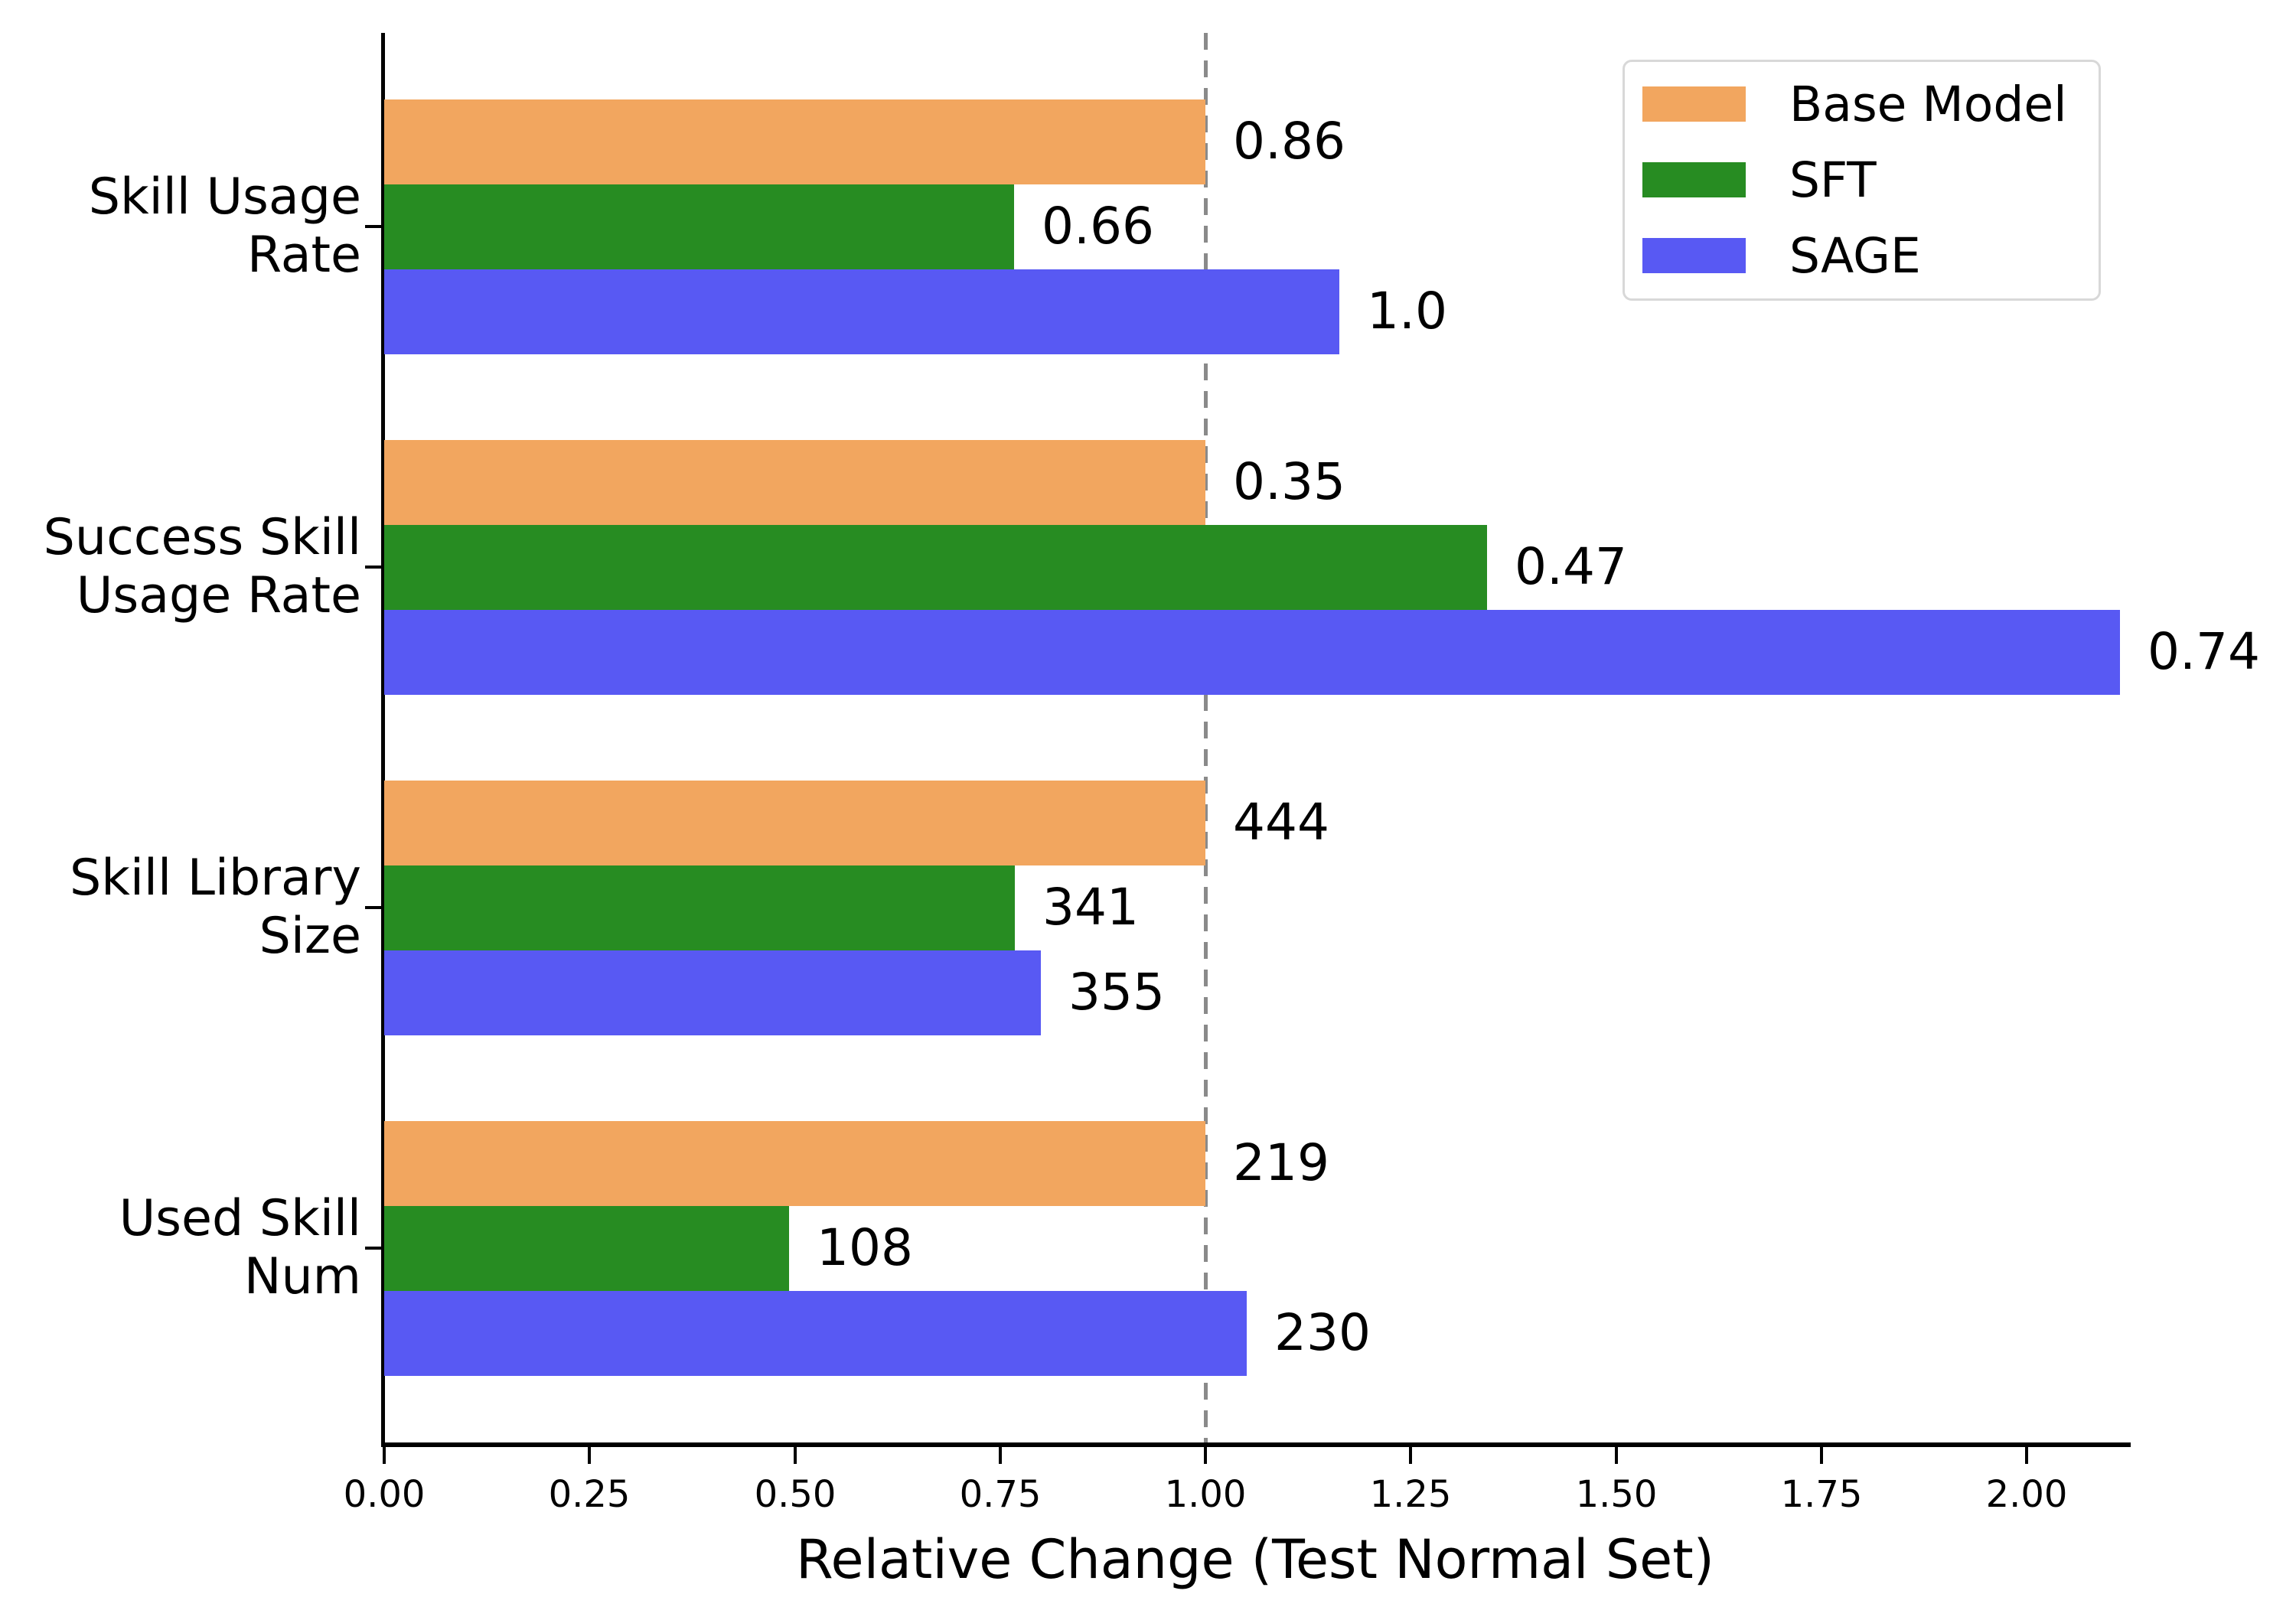 This screenshot has height=1607, width=2296. What do you see at coordinates (589, 1494) in the screenshot?
I see `x-tick-label-1: 0.25` at bounding box center [589, 1494].